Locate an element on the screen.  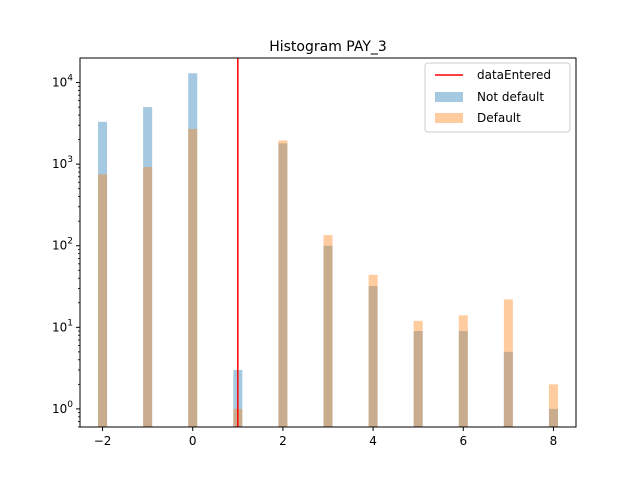
legend: dataEntered Not default Default is located at coordinates (497, 97).